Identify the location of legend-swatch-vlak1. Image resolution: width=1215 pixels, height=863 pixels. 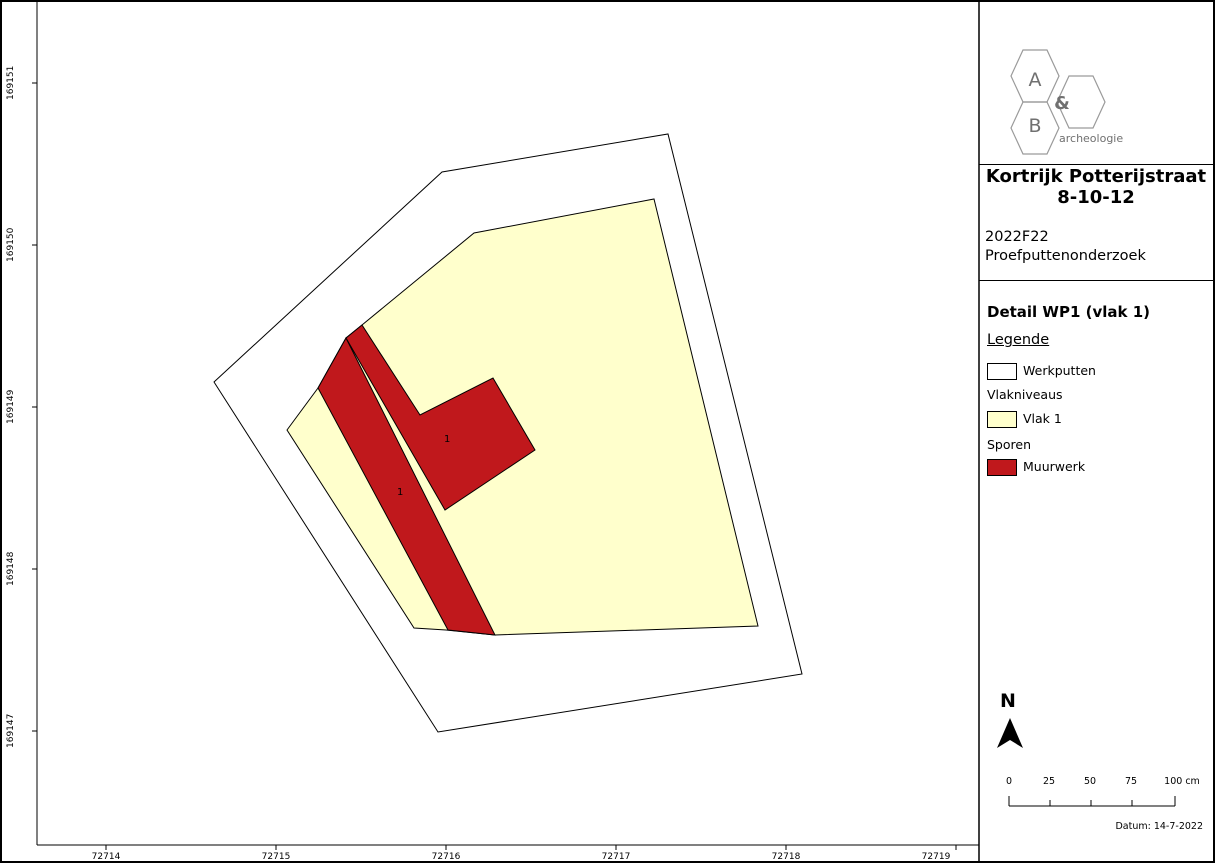
(1002, 419).